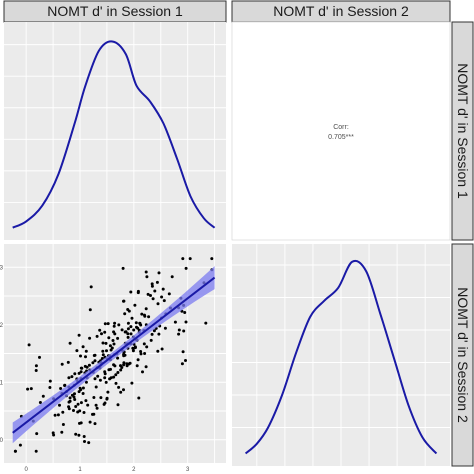 The image size is (474, 474). What do you see at coordinates (2, 441) in the screenshot?
I see `y-tick-label: 0` at bounding box center [2, 441].